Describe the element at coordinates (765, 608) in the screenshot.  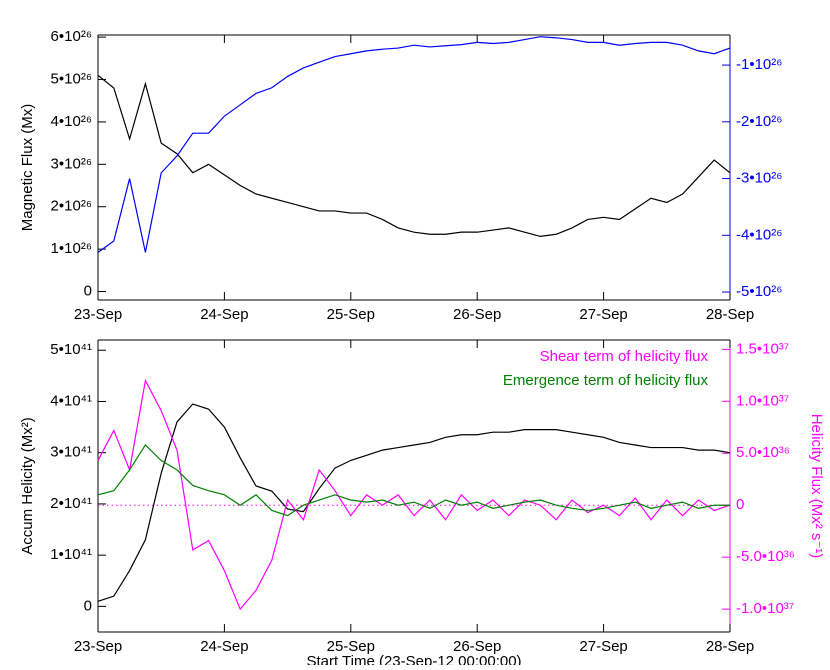
I see `y2-tick-label: -1.0•10³⁷` at that location.